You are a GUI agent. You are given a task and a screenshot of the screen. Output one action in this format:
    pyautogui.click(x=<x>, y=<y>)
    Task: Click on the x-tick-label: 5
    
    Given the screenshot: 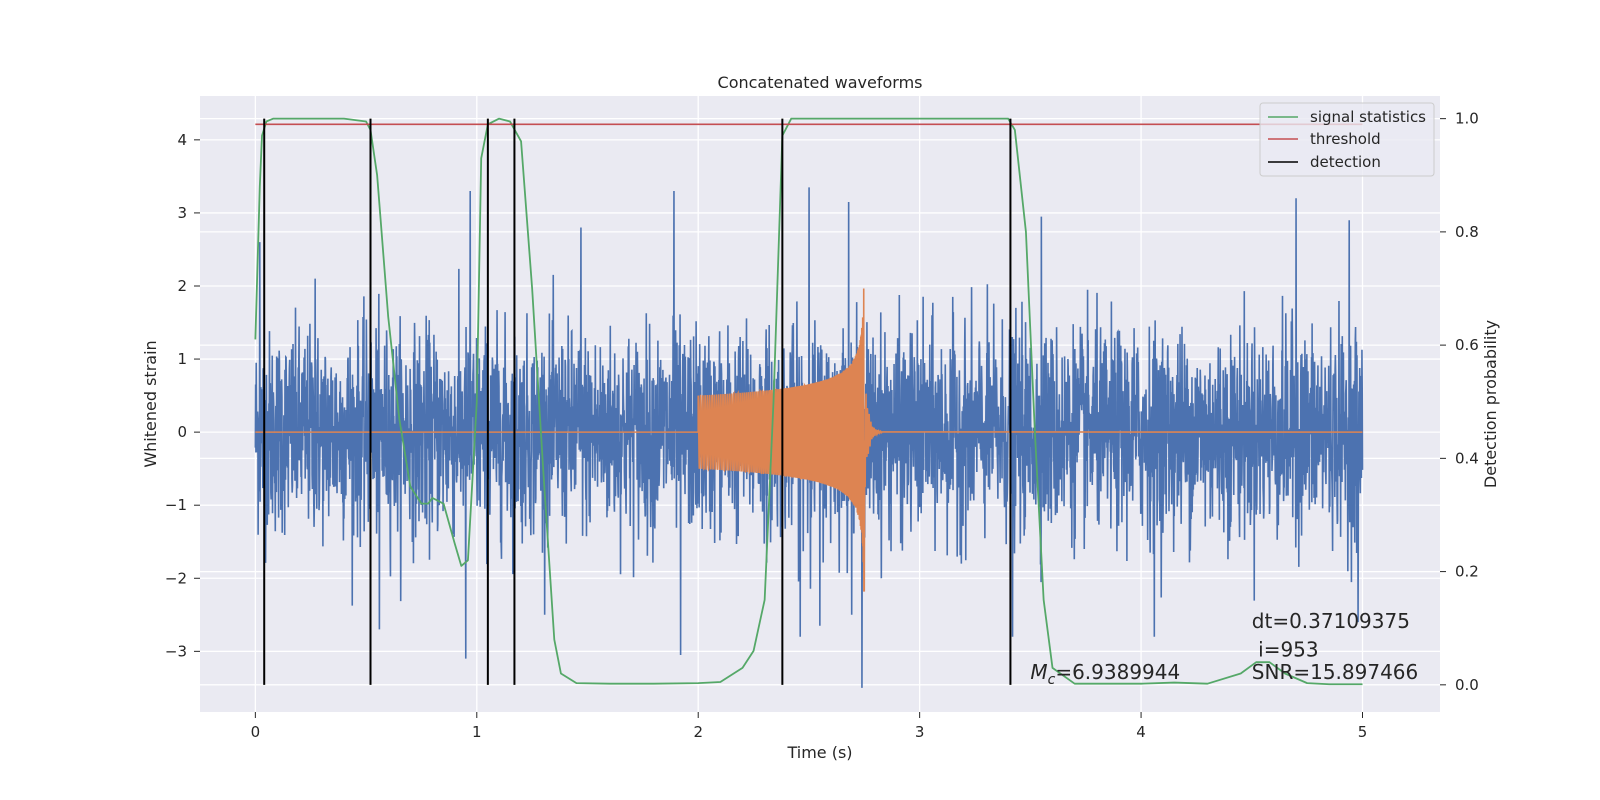 What is the action you would take?
    pyautogui.click(x=1363, y=732)
    